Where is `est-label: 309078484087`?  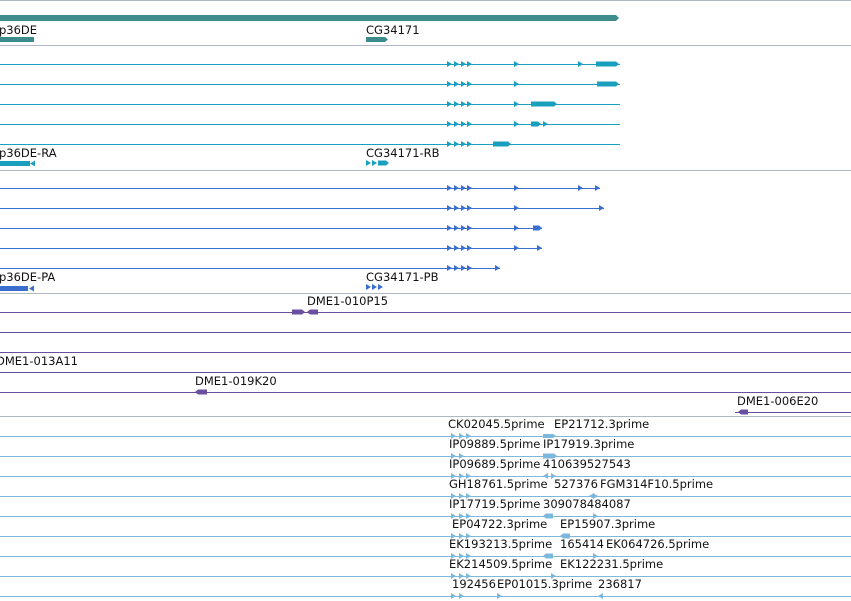
est-label: 309078484087 is located at coordinates (587, 504).